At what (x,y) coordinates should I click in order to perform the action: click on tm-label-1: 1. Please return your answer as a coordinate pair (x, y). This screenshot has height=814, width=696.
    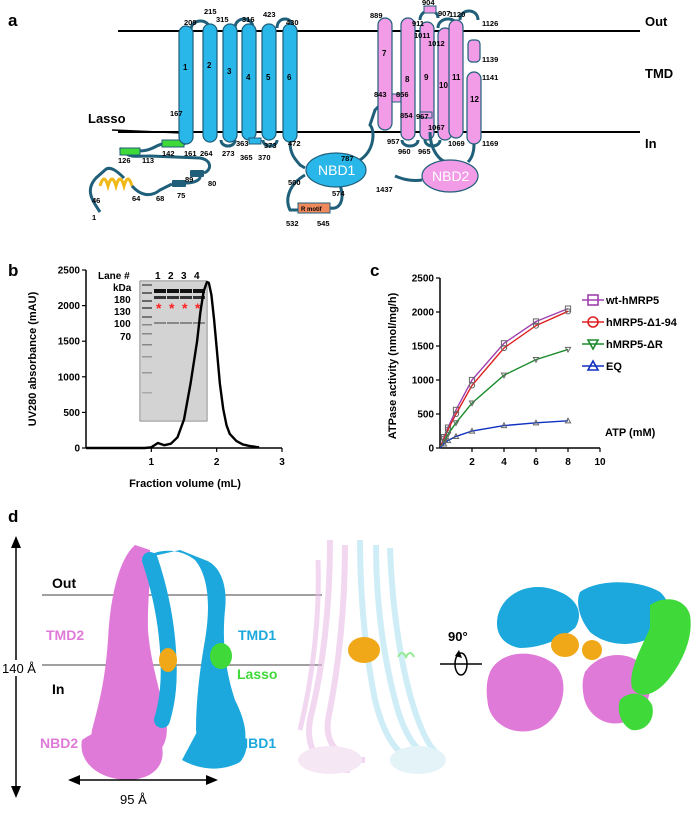
    Looking at the image, I should click on (185, 67).